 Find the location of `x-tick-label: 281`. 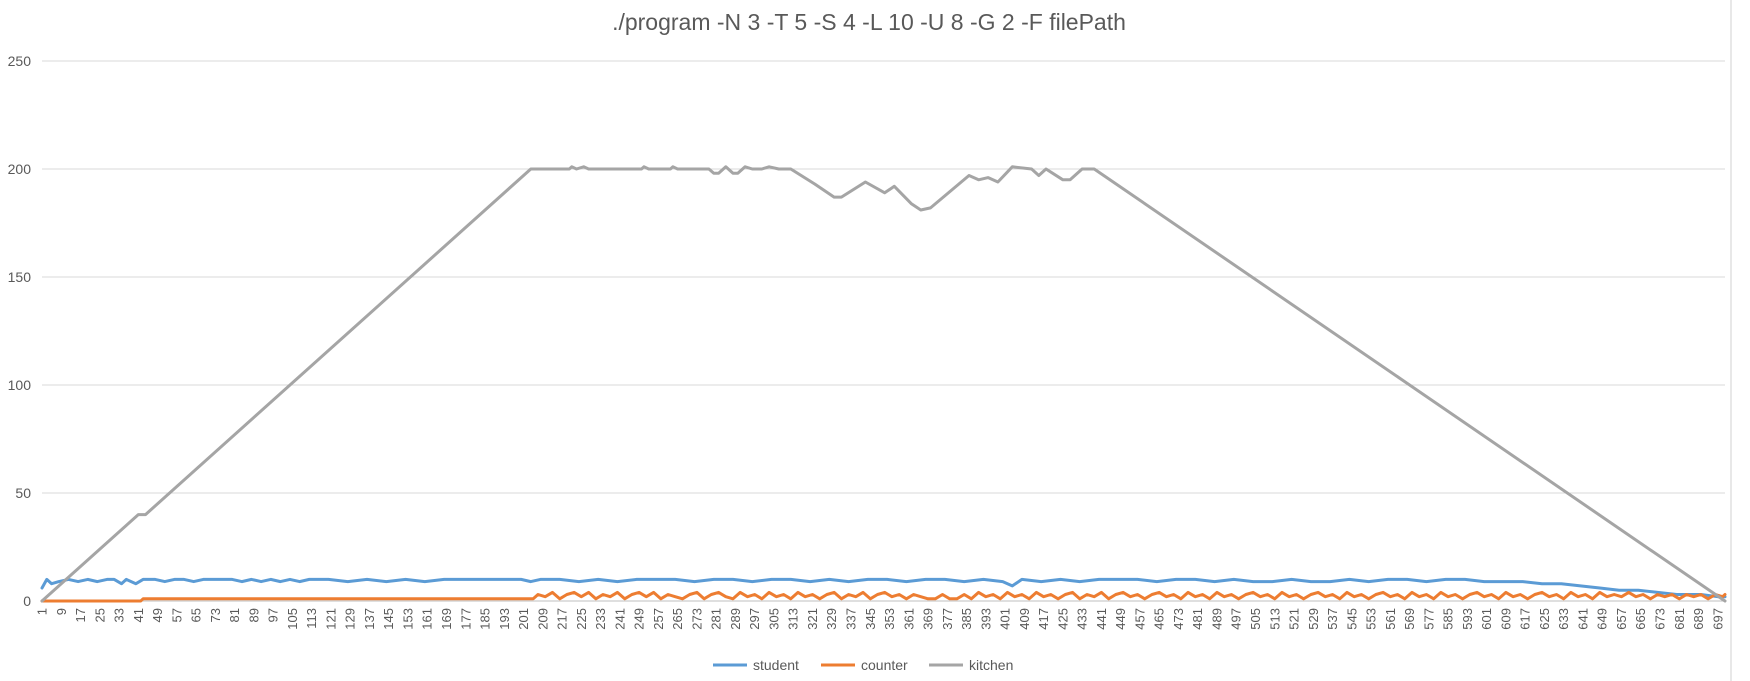

x-tick-label: 281 is located at coordinates (716, 619).